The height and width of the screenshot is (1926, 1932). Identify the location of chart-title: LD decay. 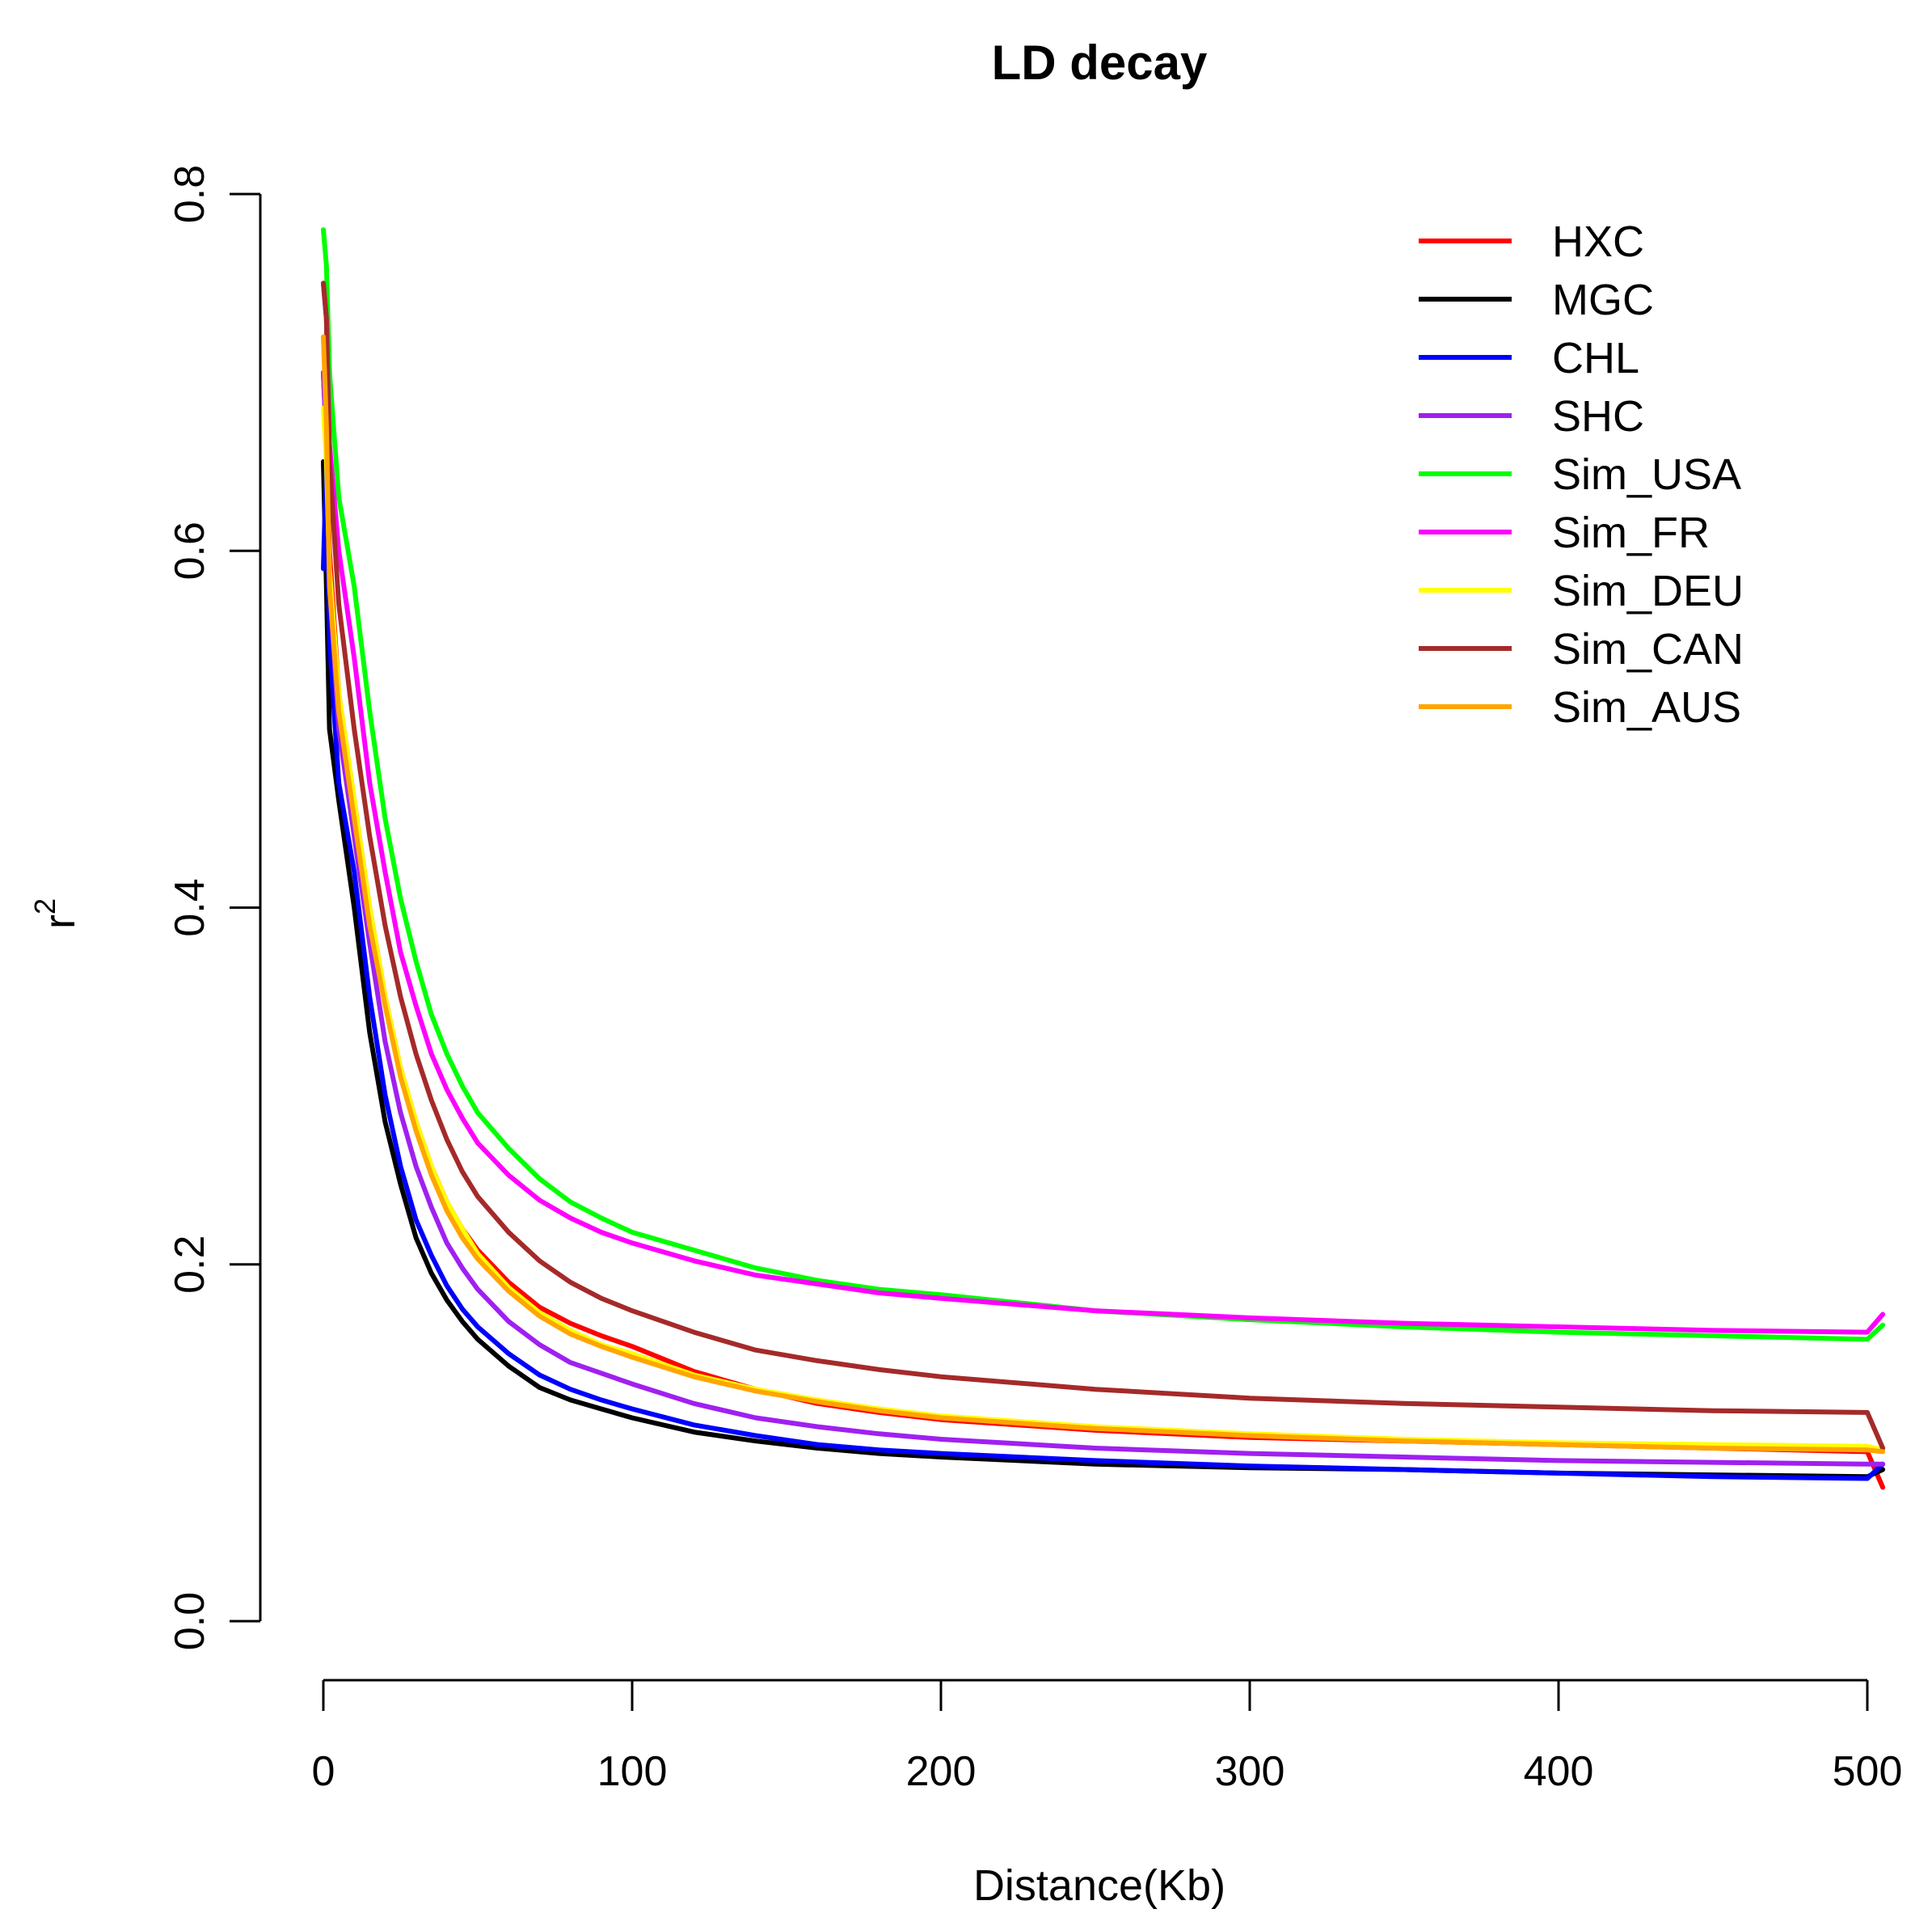
(1100, 63).